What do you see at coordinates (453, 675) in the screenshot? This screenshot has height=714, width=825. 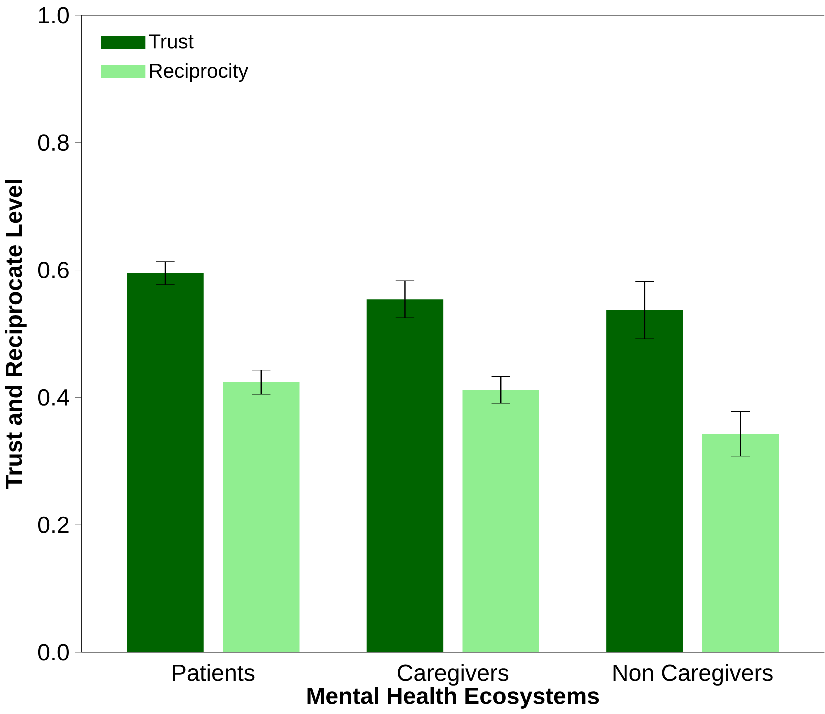 I see `x-tick-label: Caregivers` at bounding box center [453, 675].